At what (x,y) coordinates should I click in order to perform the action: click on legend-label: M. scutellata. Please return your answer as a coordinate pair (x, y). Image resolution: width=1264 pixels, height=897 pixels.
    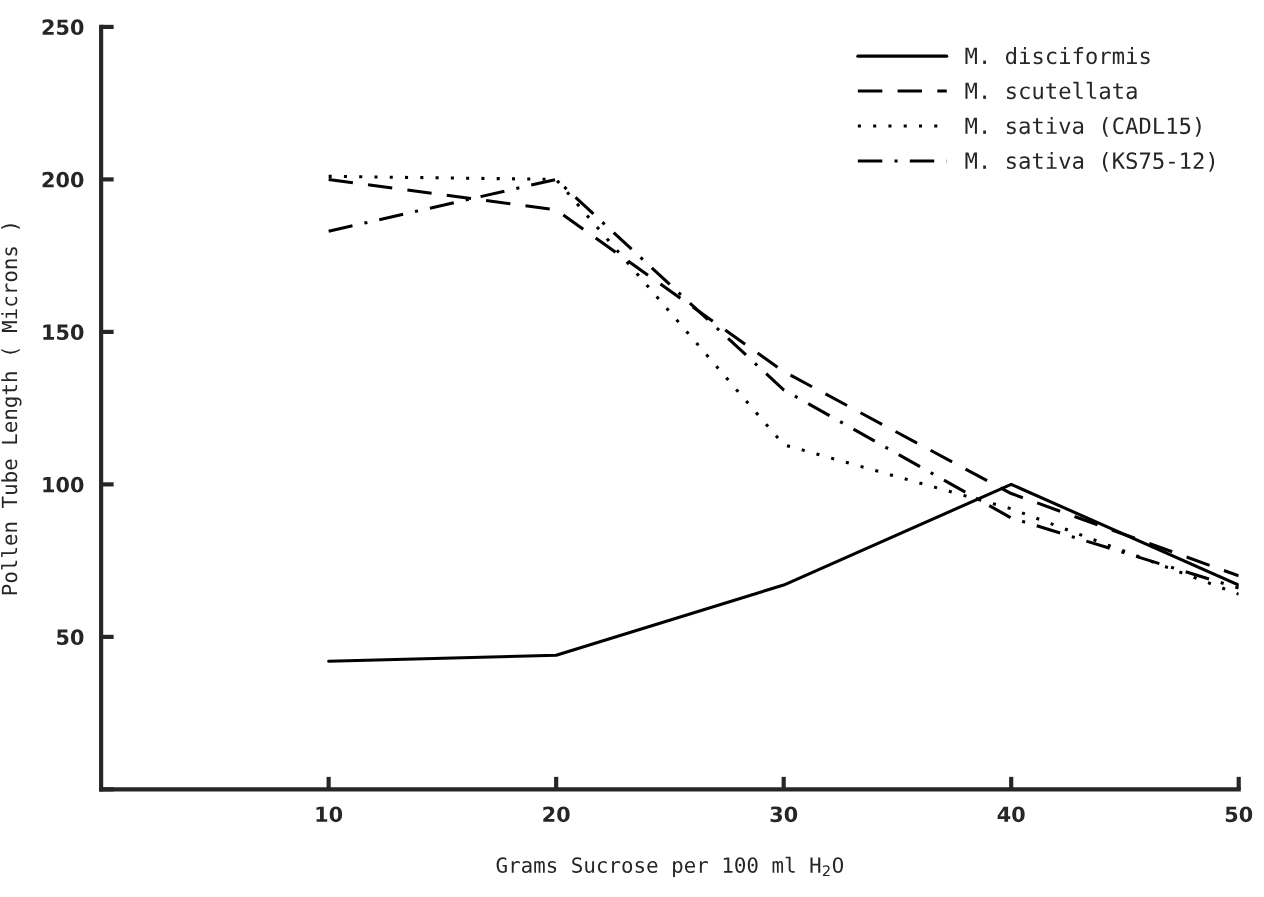
    Looking at the image, I should click on (1051, 90).